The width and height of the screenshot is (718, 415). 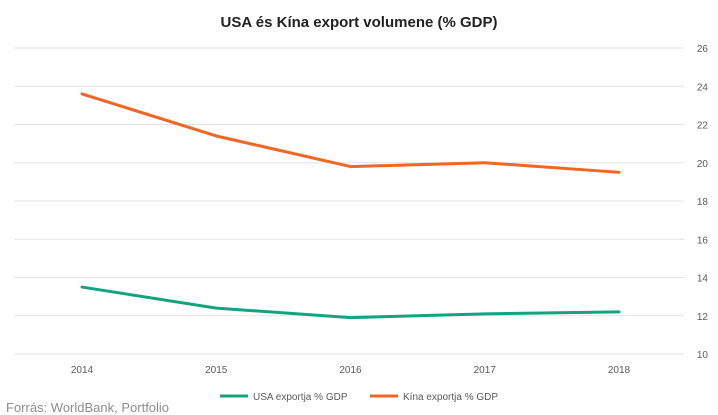 I want to click on source-note: Forrás: WorldBank, Portfolio, so click(x=87, y=407).